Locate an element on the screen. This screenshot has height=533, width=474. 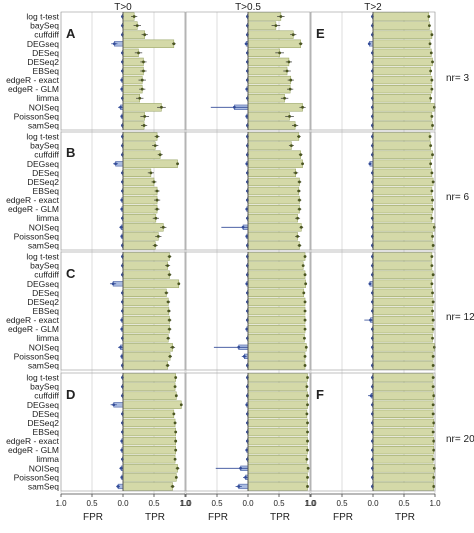
panel-letter: D is located at coordinates (70, 394).